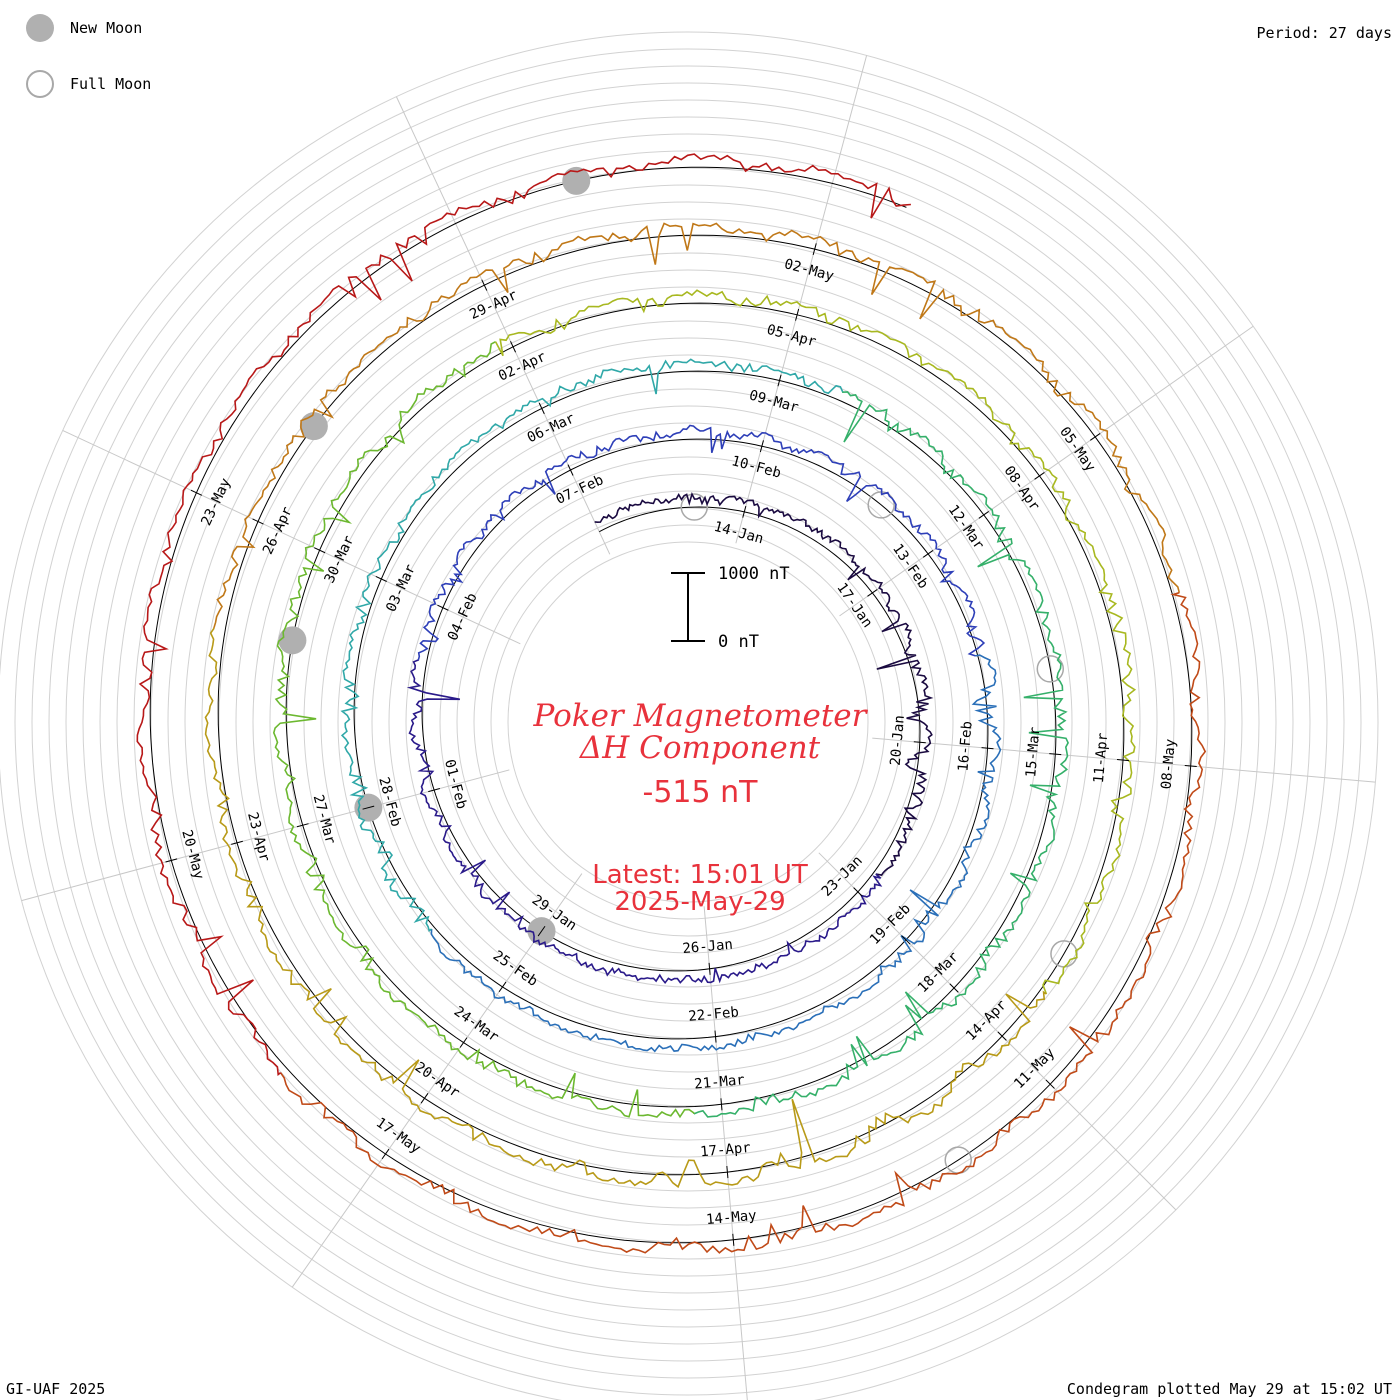  Describe the element at coordinates (401, 588) in the screenshot. I see `date-label: 03-Mar` at that location.